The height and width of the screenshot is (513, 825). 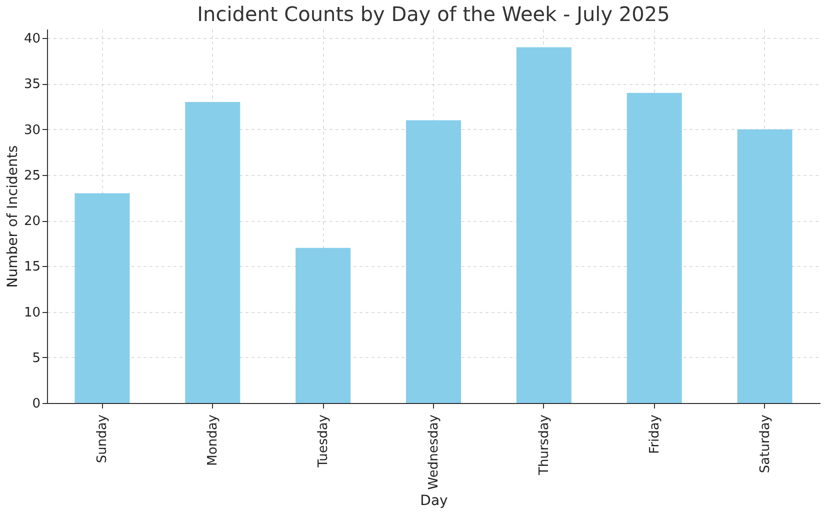 I want to click on x-axis-title: Day, so click(x=434, y=500).